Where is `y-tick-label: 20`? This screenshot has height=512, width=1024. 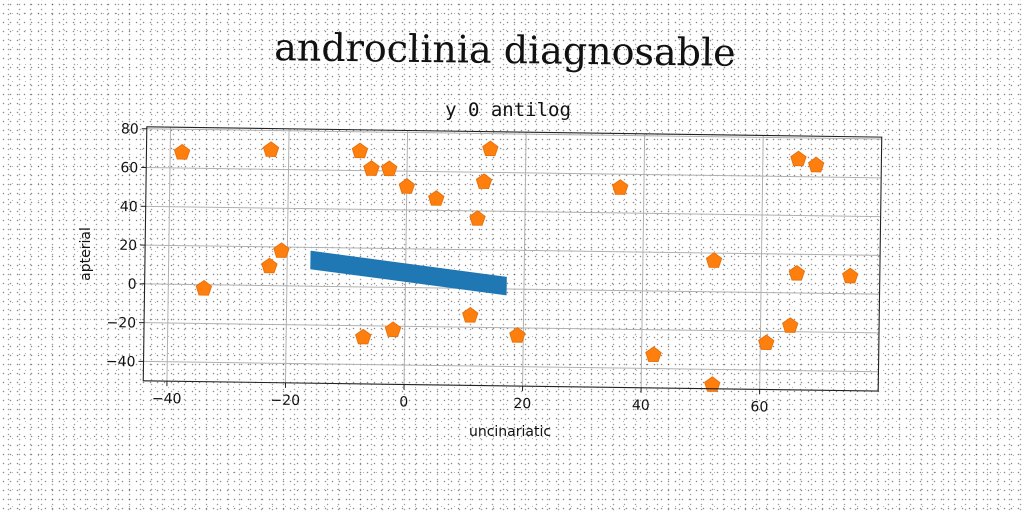 y-tick-label: 20 is located at coordinates (128, 246).